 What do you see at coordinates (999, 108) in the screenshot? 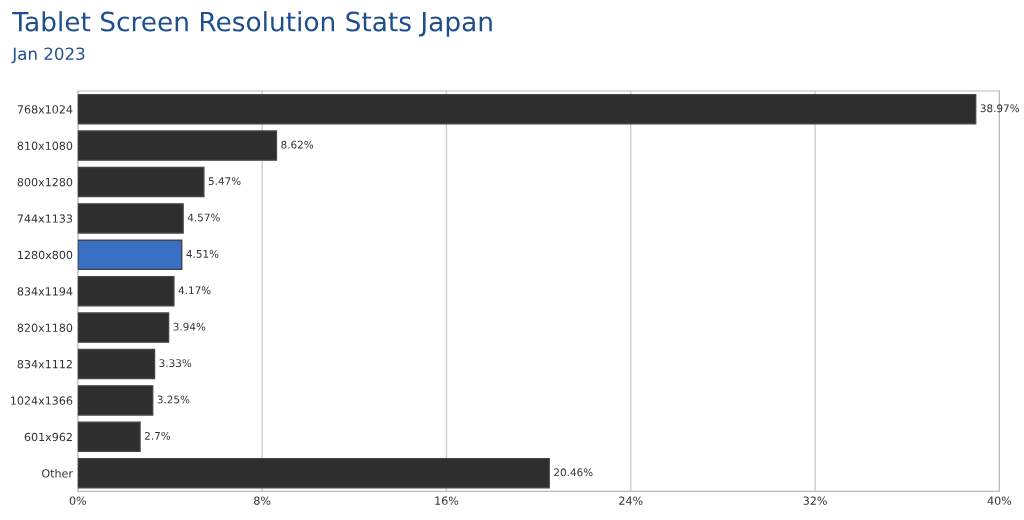
I see `data-label: 38.97%` at bounding box center [999, 108].